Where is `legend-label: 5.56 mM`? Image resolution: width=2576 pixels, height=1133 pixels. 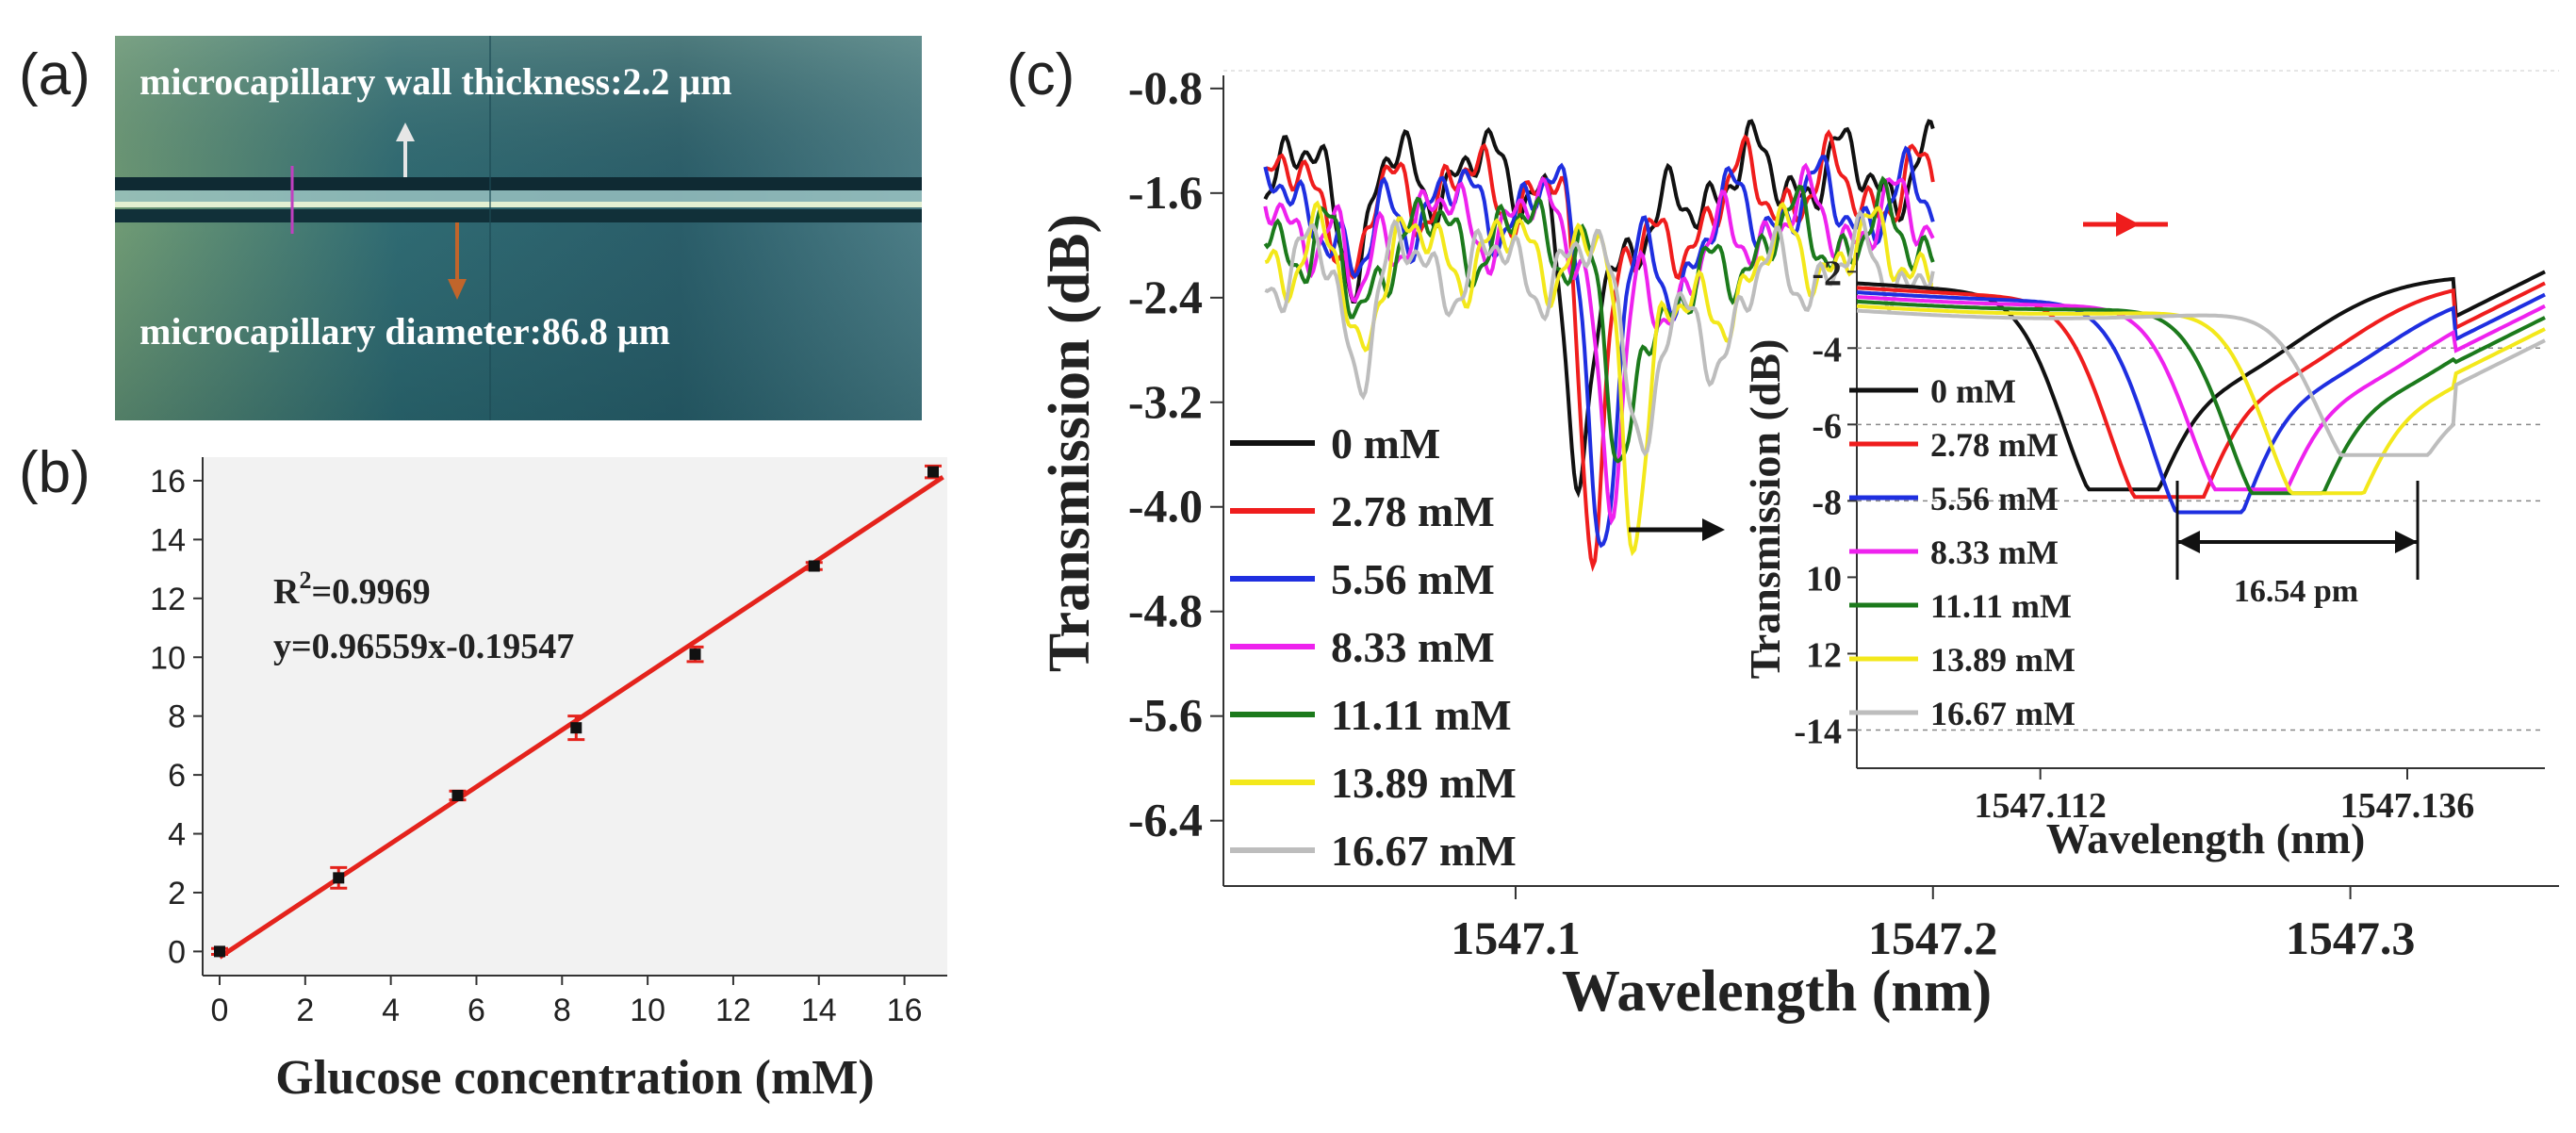 legend-label: 5.56 mM is located at coordinates (1413, 579).